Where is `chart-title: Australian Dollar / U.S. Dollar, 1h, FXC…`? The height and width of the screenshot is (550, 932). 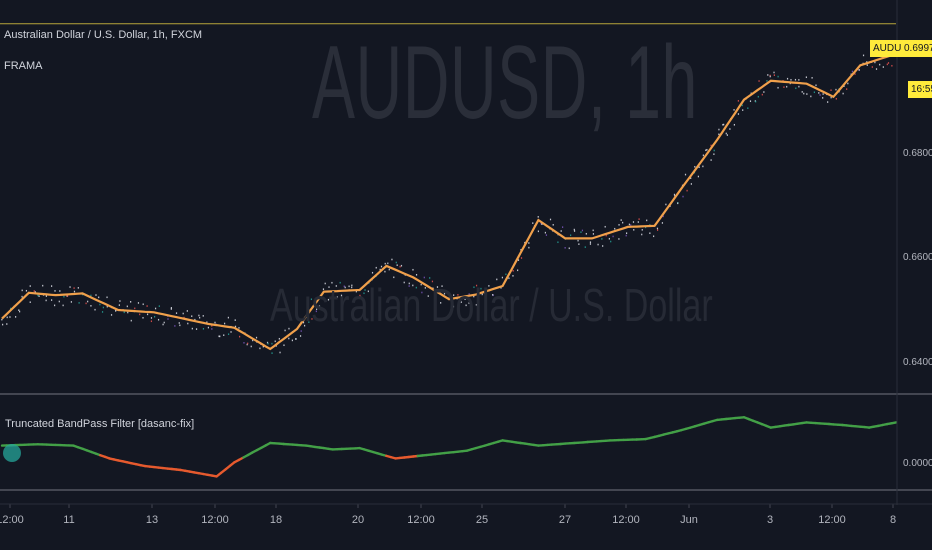 chart-title: Australian Dollar / U.S. Dollar, 1h, FXC… is located at coordinates (103, 35).